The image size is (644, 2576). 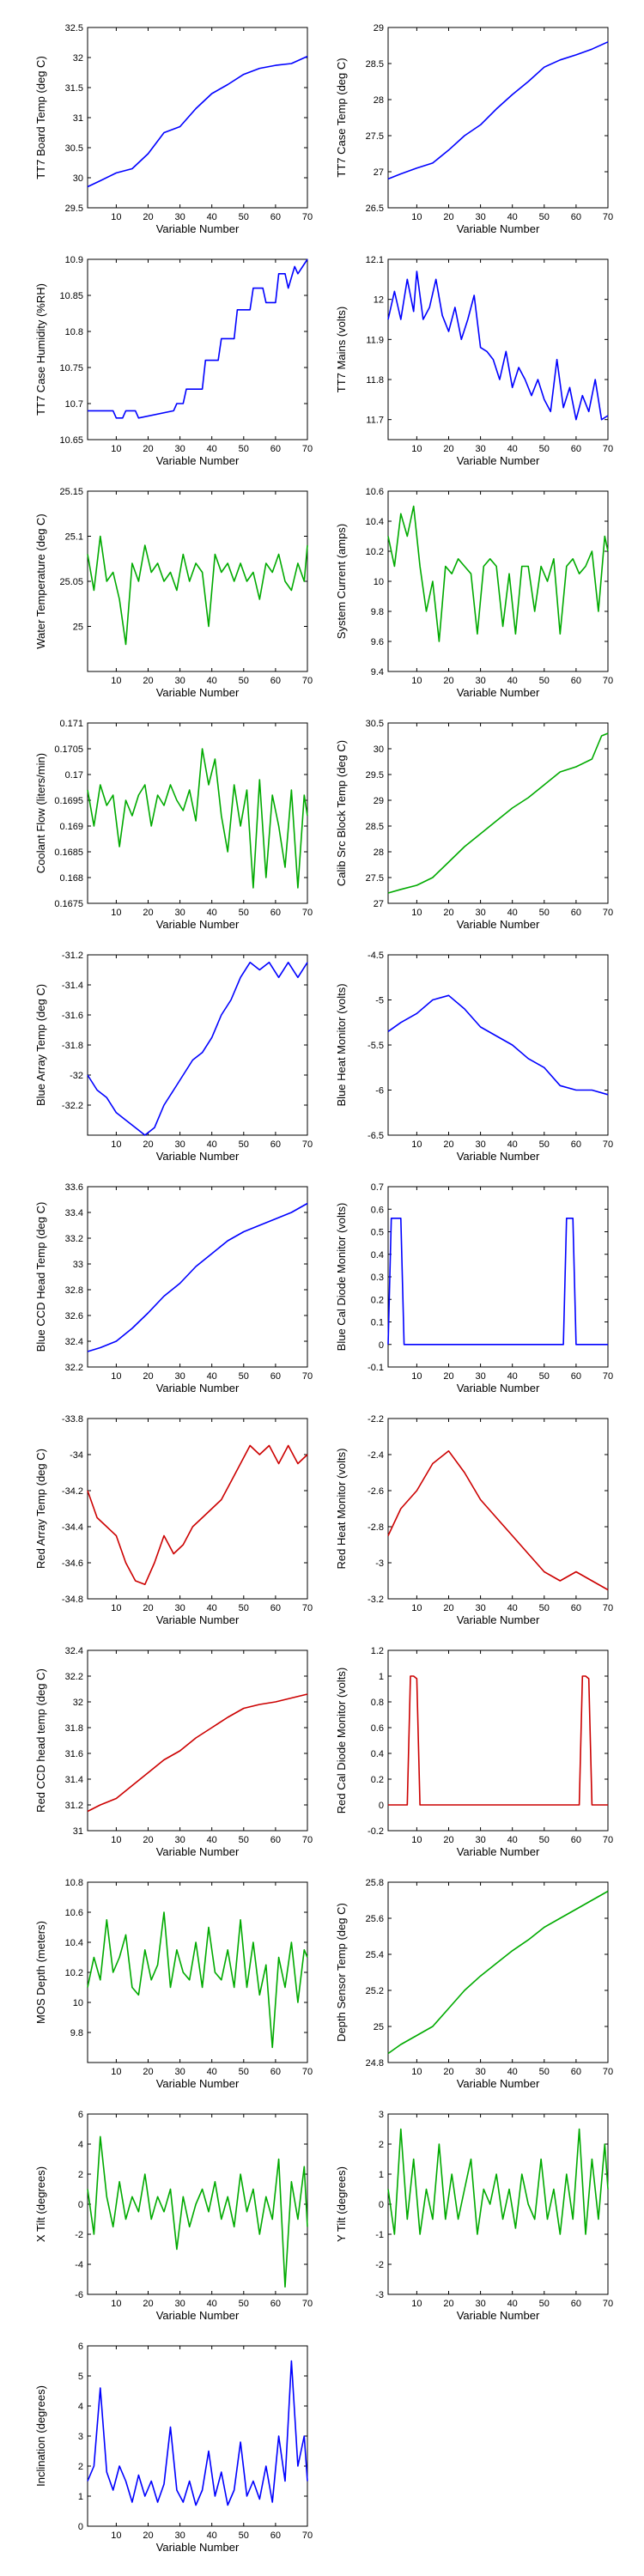 What do you see at coordinates (71, 724) in the screenshot?
I see `y-tick-label: 0.171` at bounding box center [71, 724].